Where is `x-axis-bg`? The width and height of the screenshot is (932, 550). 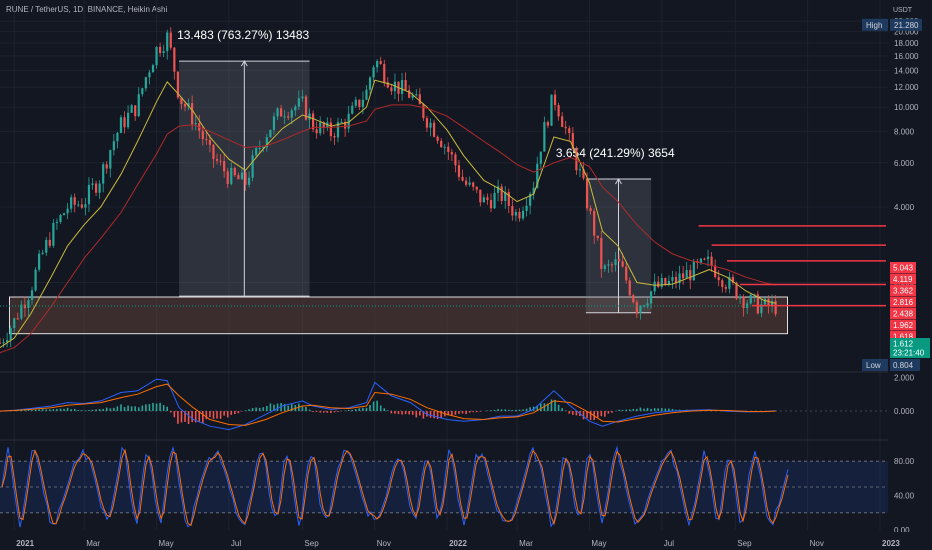
x-axis-bg is located at coordinates (466, 541).